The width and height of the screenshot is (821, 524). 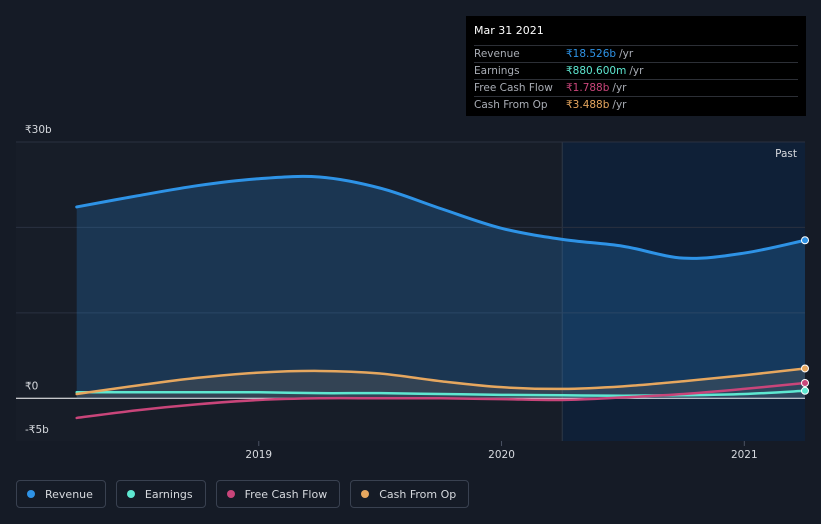 I want to click on y-tick-label: -₹5b, so click(x=37, y=430).